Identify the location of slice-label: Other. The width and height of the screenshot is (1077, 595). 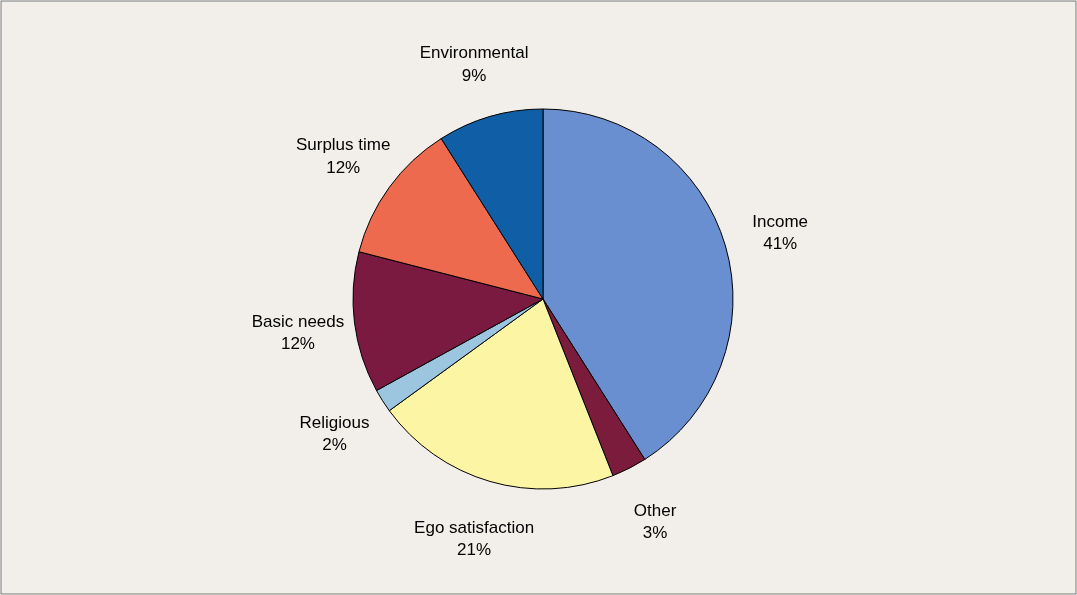
(655, 510).